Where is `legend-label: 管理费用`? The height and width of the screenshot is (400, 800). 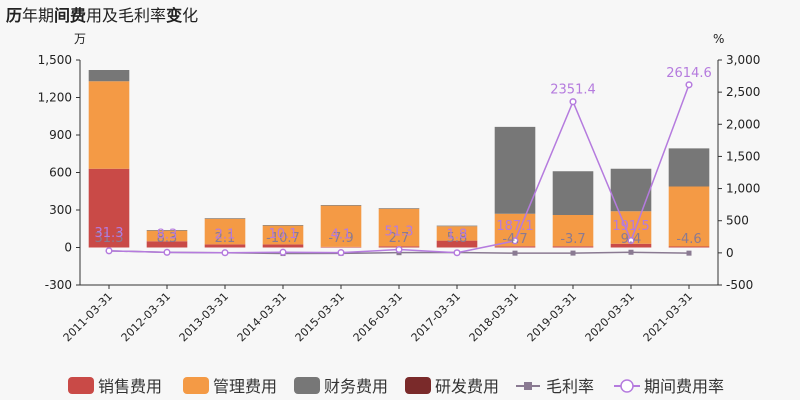 legend-label: 管理费用 is located at coordinates (245, 386).